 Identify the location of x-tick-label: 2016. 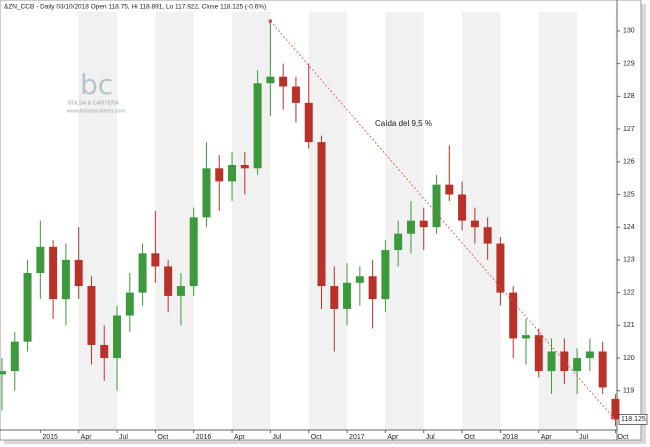
(204, 437).